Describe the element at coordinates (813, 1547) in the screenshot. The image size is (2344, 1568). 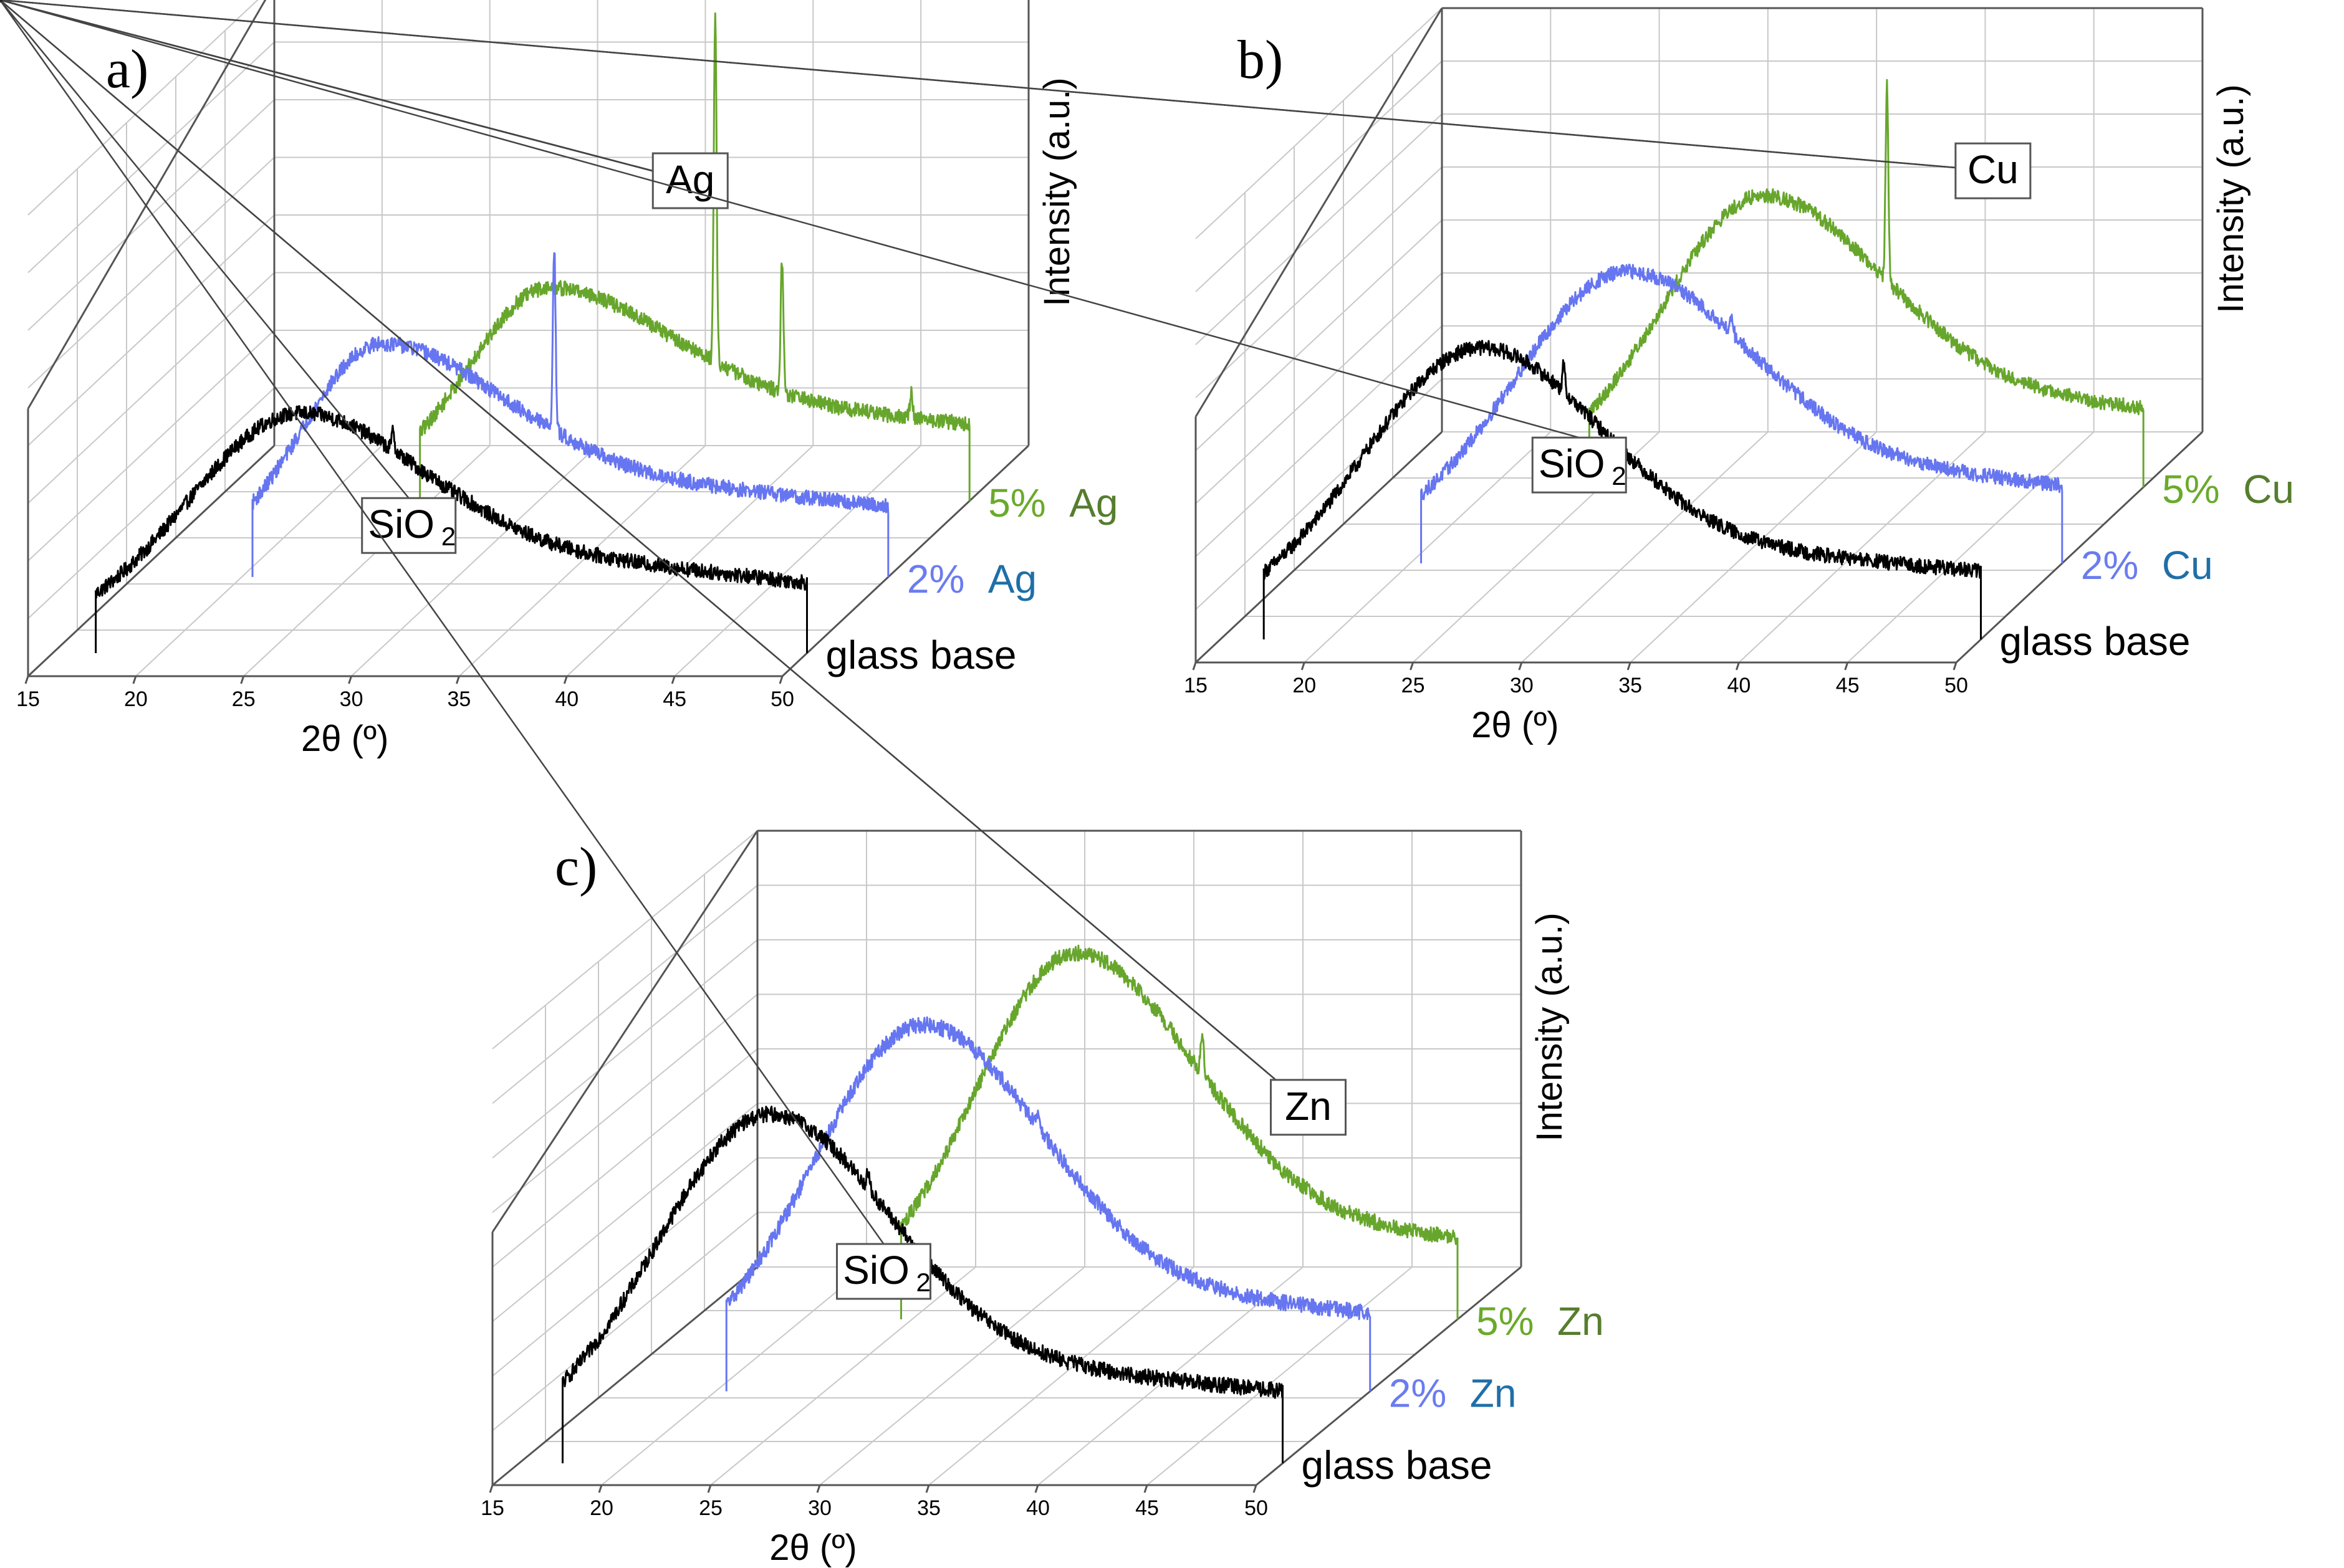
I see `x-axis-label: 2θ (º)` at that location.